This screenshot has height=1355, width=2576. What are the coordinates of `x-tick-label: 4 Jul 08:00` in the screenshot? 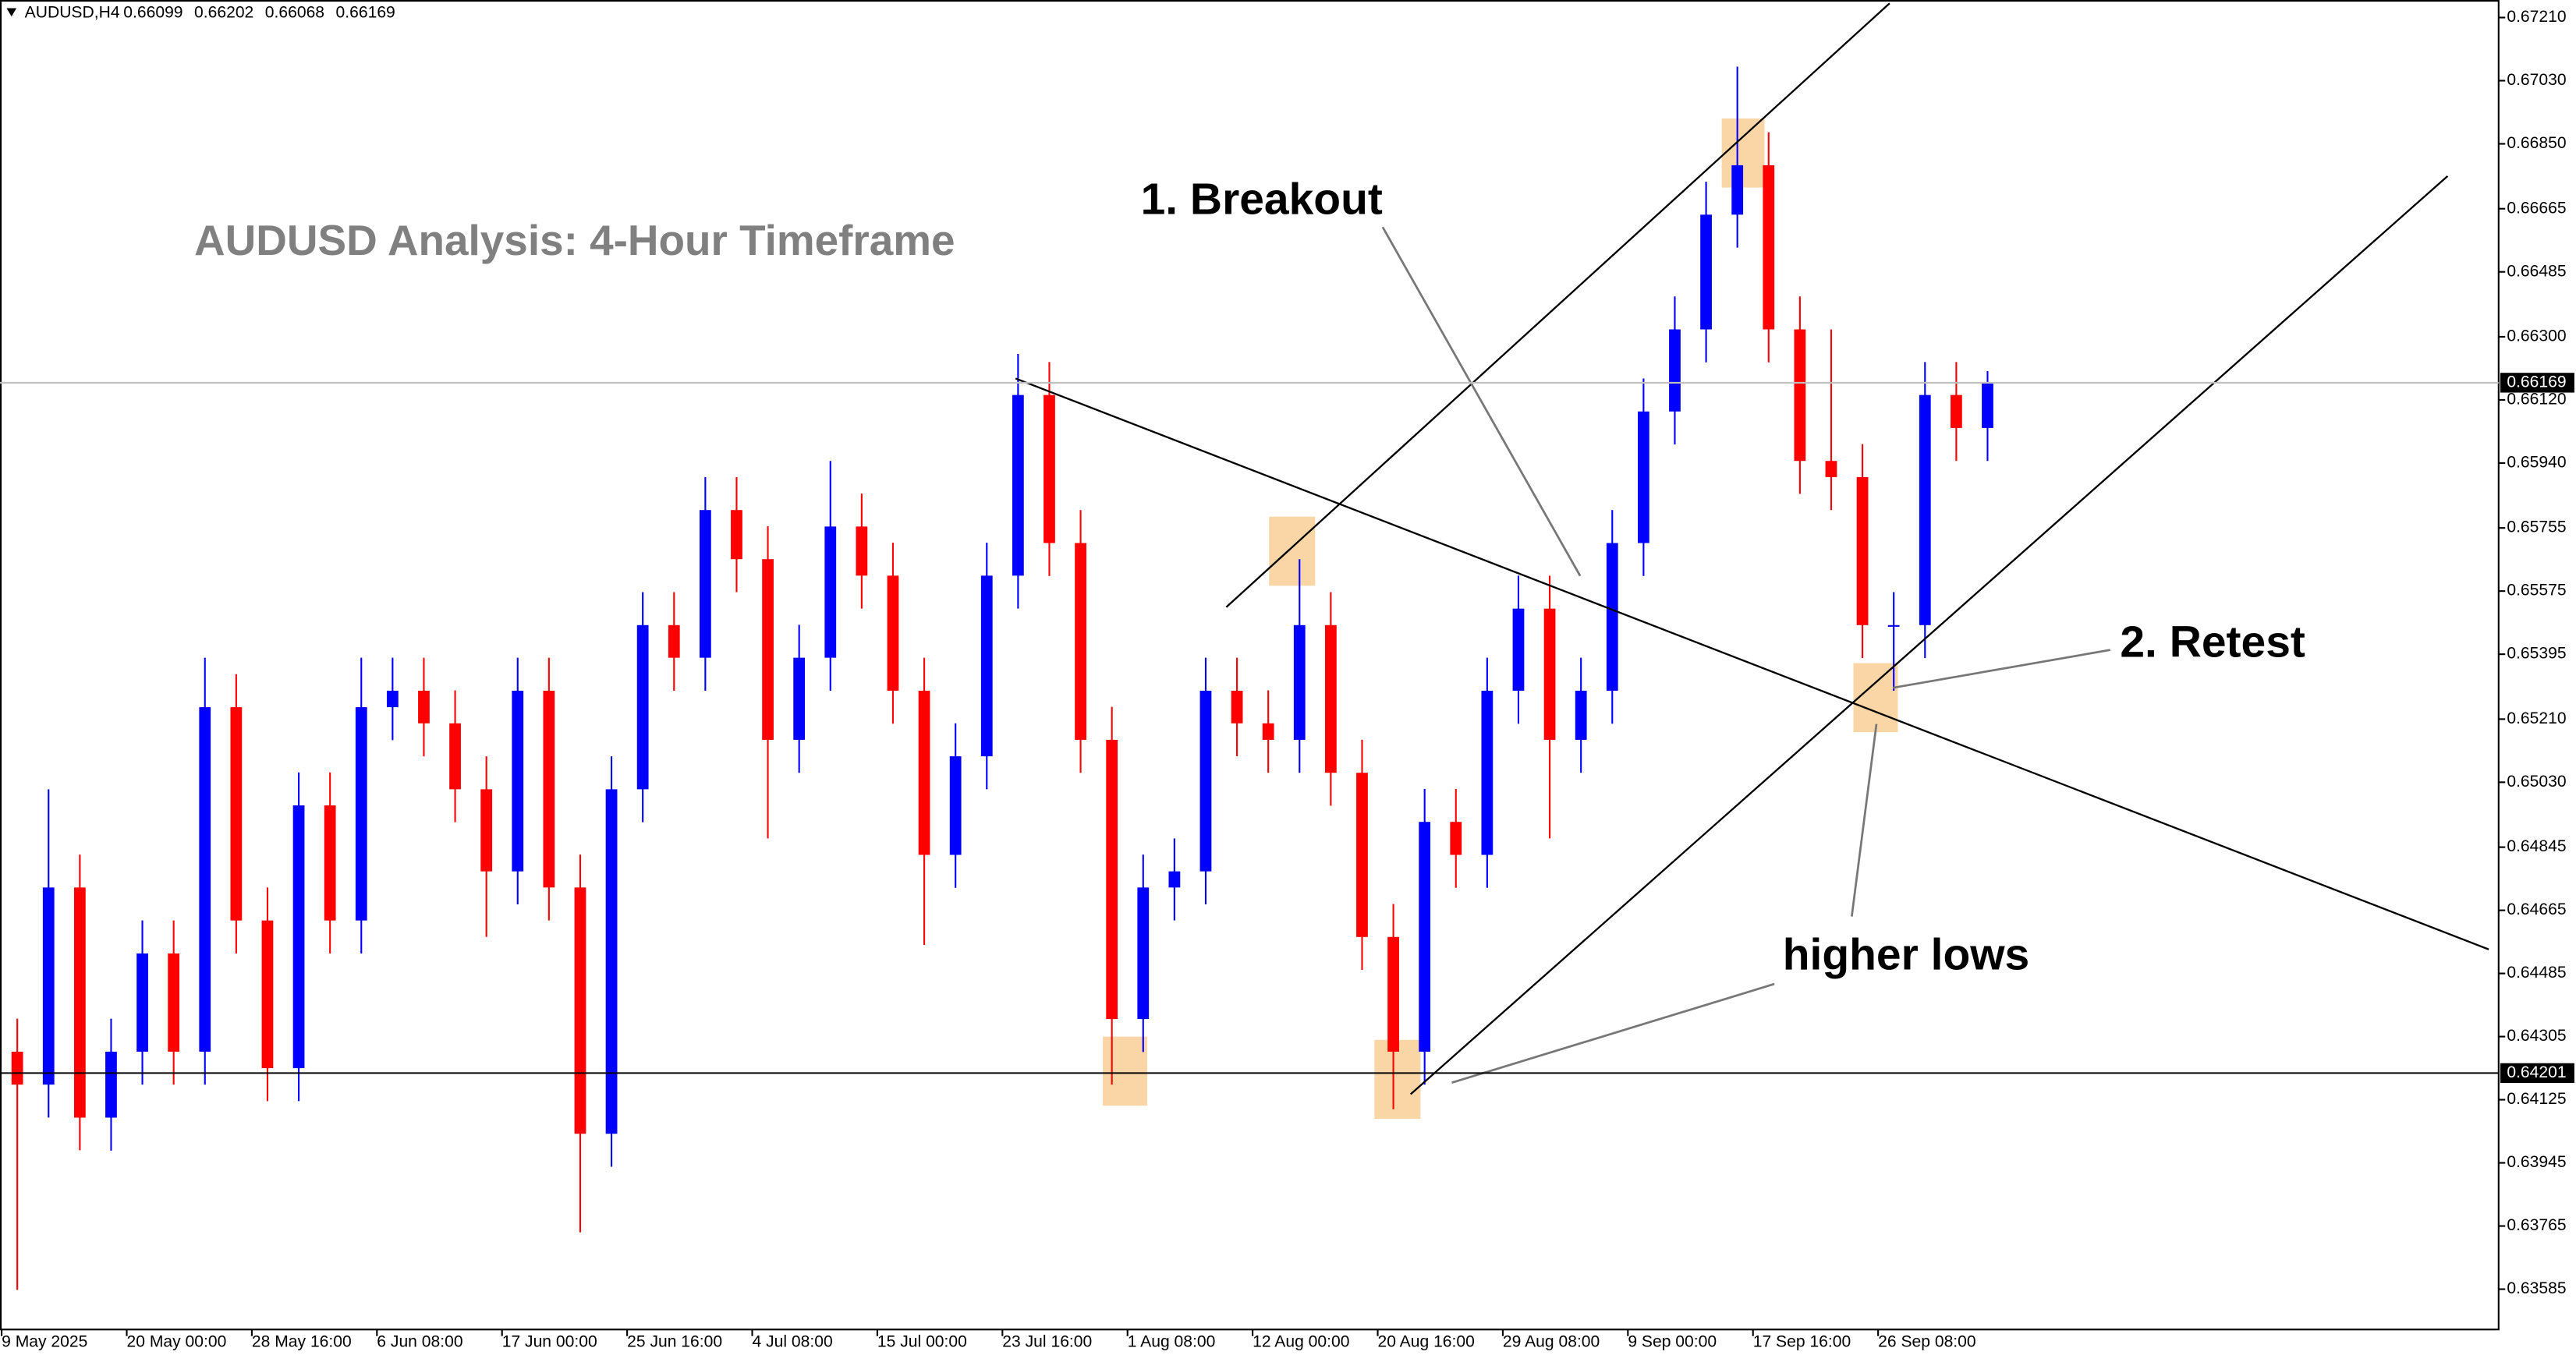 It's located at (793, 1342).